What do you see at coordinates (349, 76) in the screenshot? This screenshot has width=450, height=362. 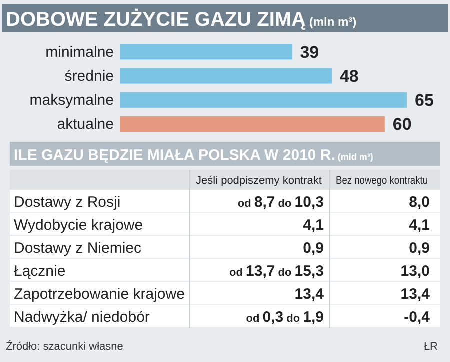 I see `data-label: 48` at bounding box center [349, 76].